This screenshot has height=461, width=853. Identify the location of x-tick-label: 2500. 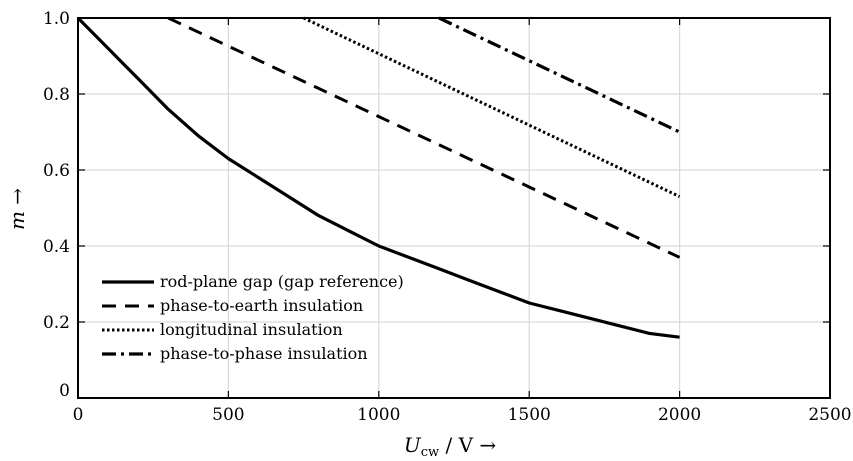
(829, 415).